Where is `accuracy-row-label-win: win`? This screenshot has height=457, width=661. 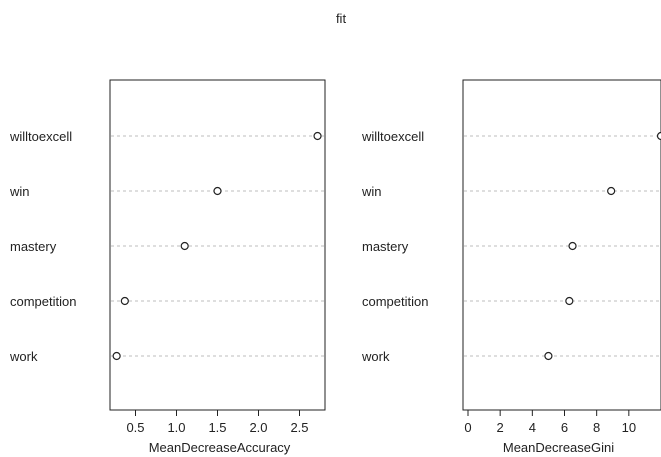 accuracy-row-label-win: win is located at coordinates (19, 191).